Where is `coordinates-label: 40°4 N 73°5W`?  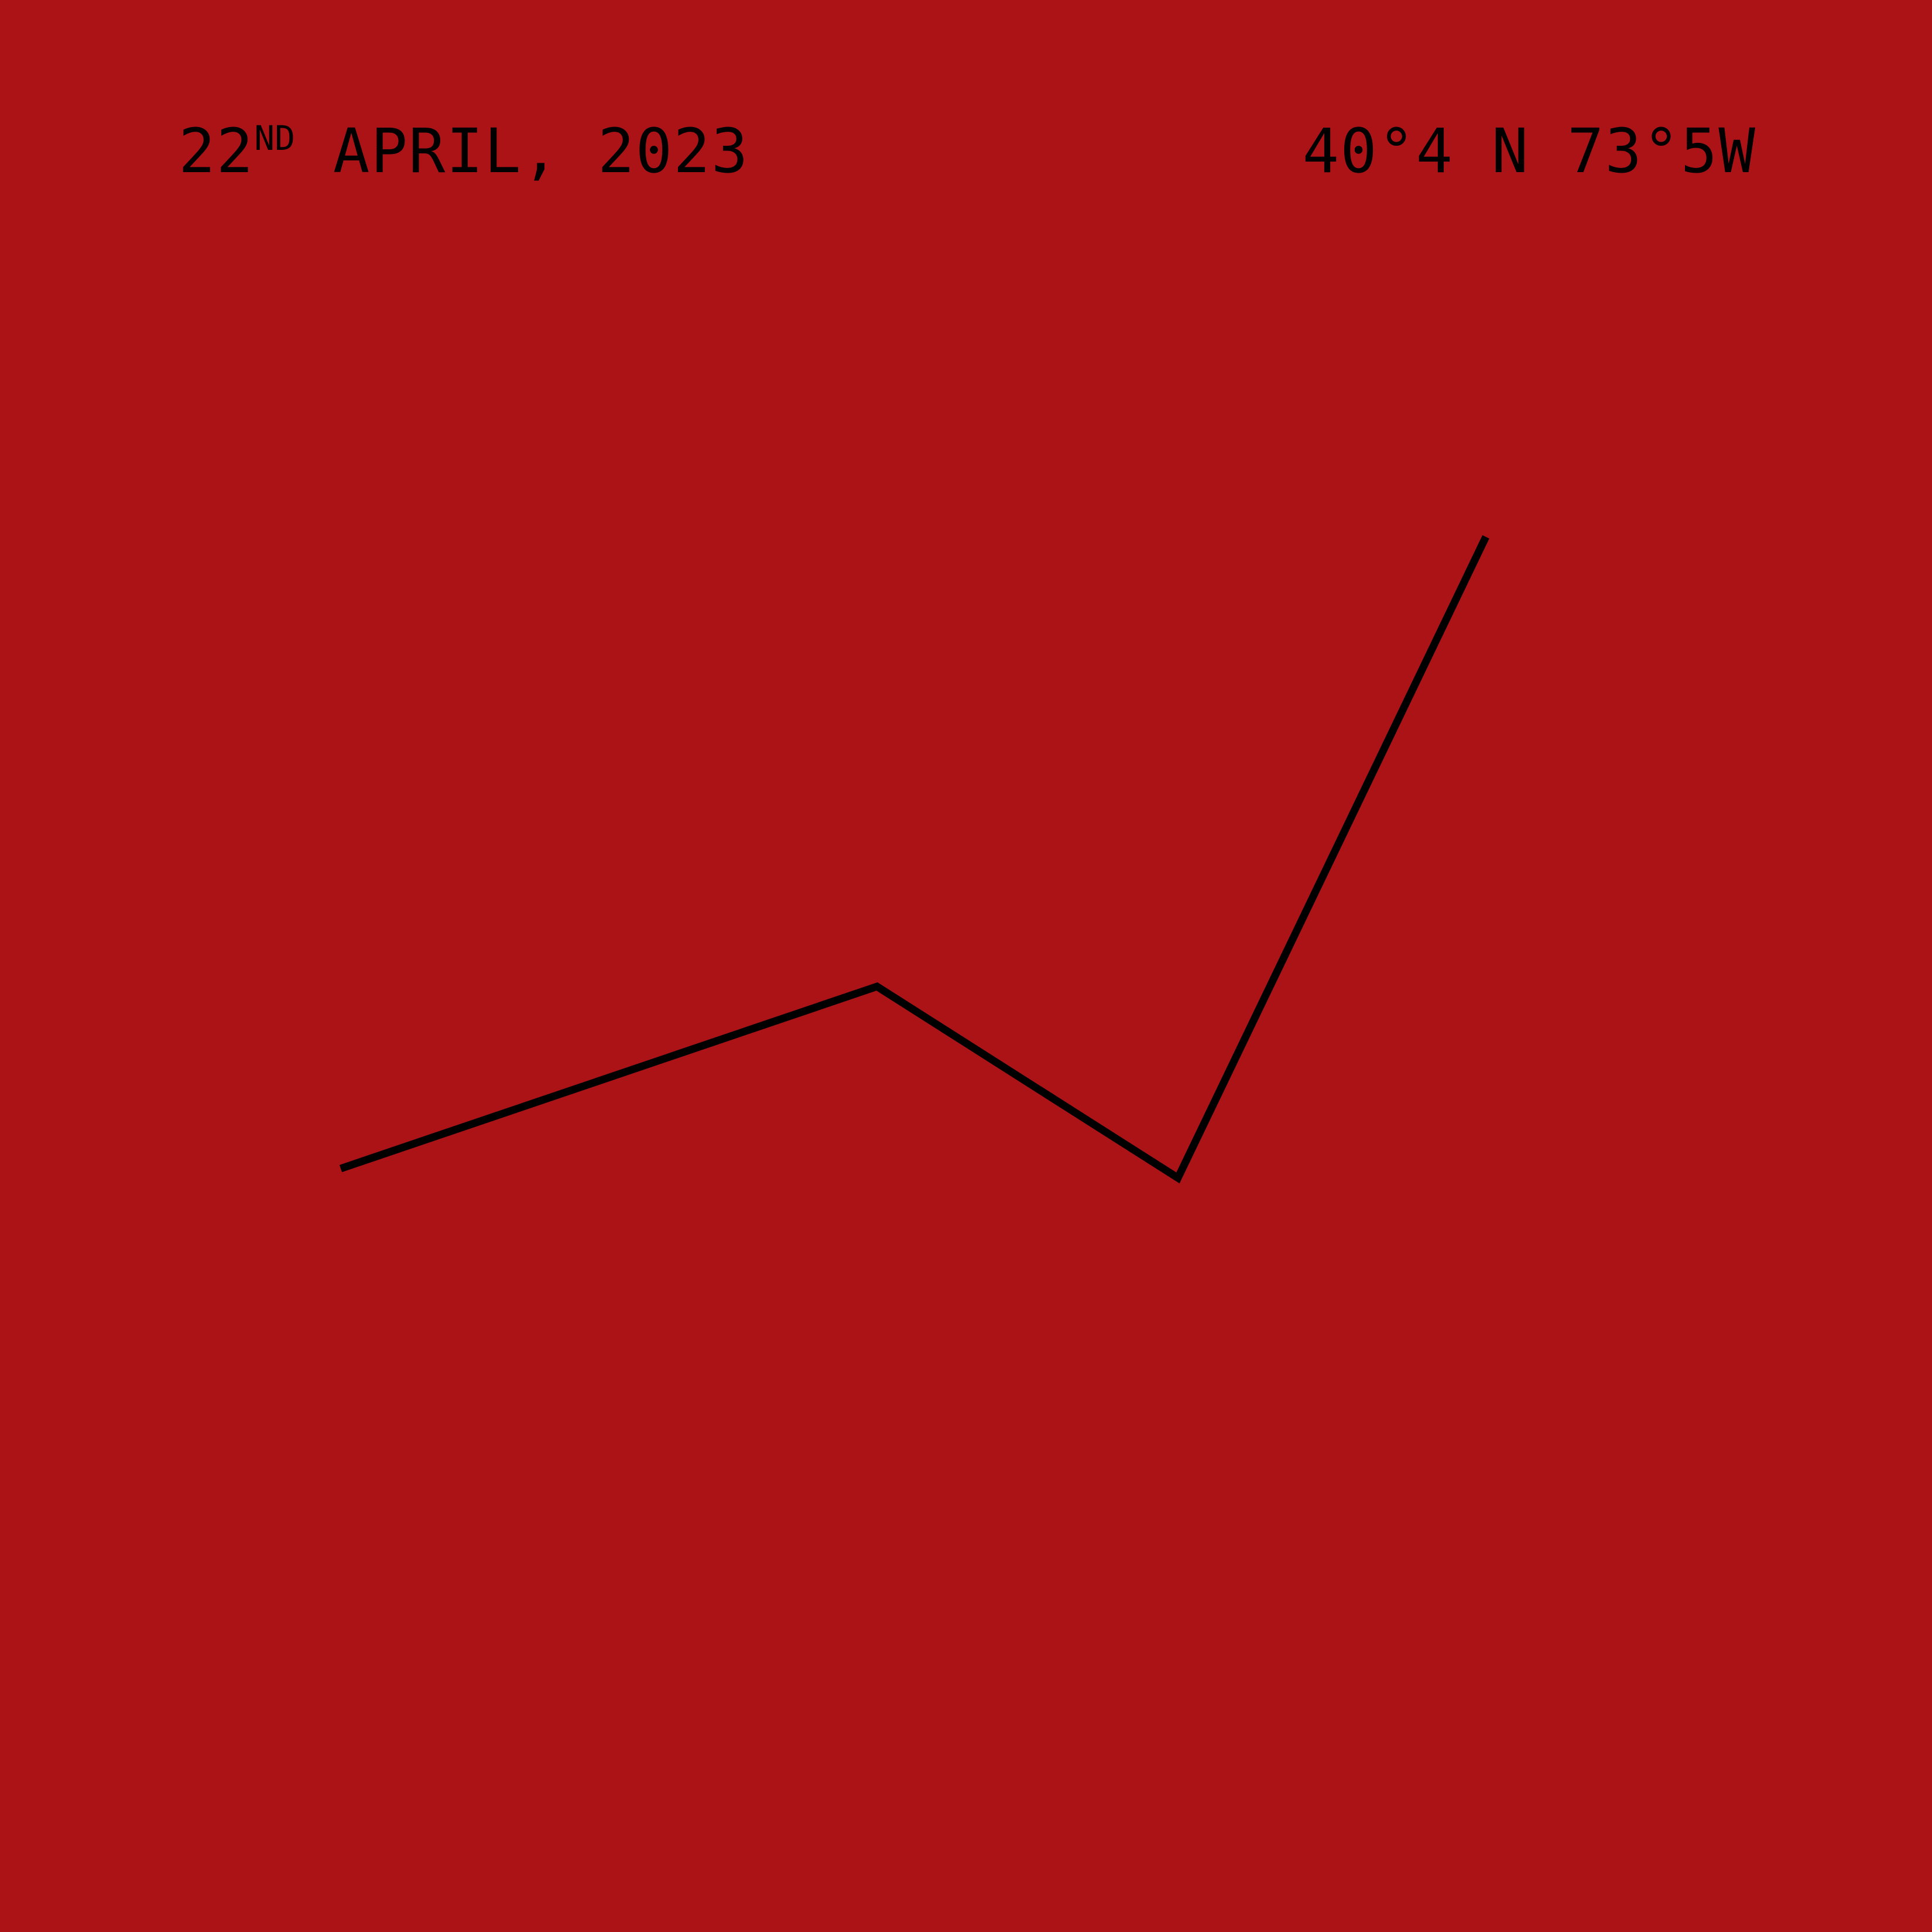 coordinates-label: 40°4 N 73°5W is located at coordinates (1529, 151).